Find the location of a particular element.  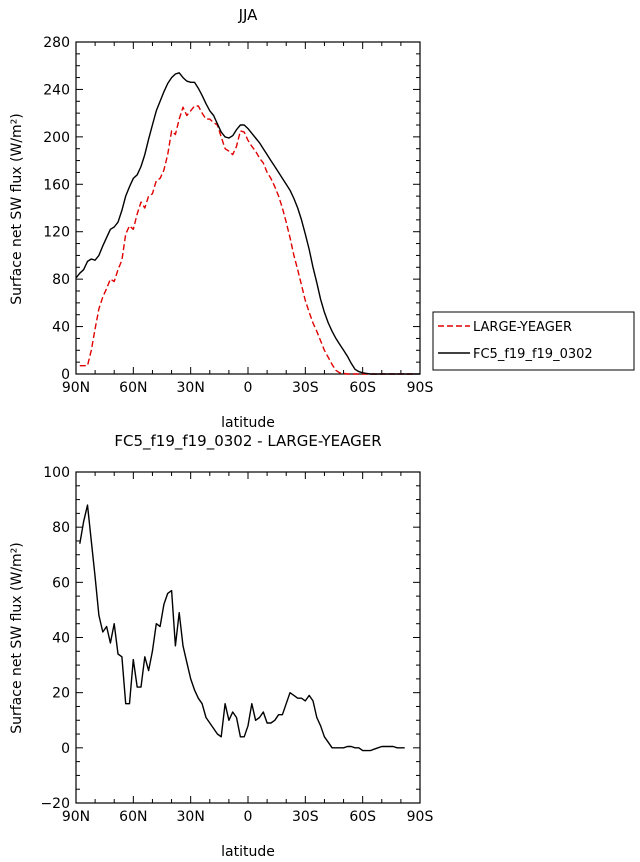

legend: LARGE-YEAGER FC5_f19_f19_0302 is located at coordinates (533, 341).